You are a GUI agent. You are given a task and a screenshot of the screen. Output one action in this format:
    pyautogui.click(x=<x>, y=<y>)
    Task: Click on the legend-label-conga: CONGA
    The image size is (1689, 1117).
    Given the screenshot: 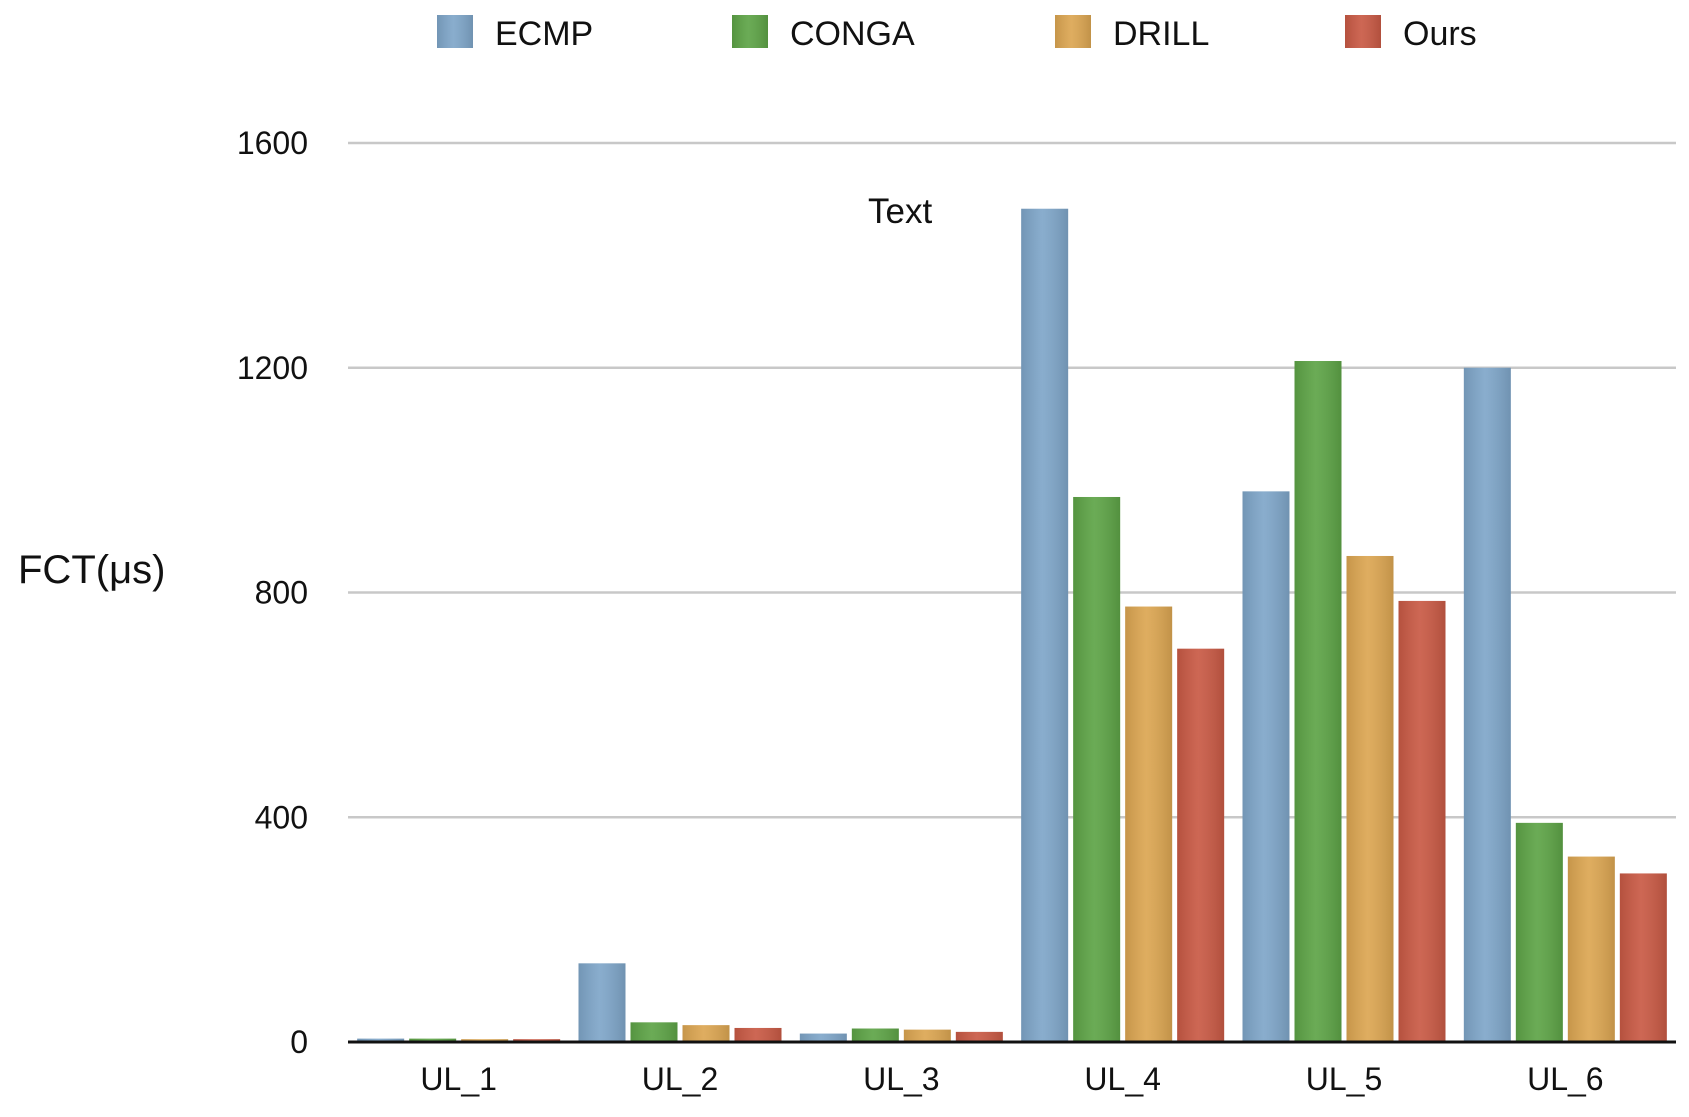 What is the action you would take?
    pyautogui.click(x=852, y=34)
    